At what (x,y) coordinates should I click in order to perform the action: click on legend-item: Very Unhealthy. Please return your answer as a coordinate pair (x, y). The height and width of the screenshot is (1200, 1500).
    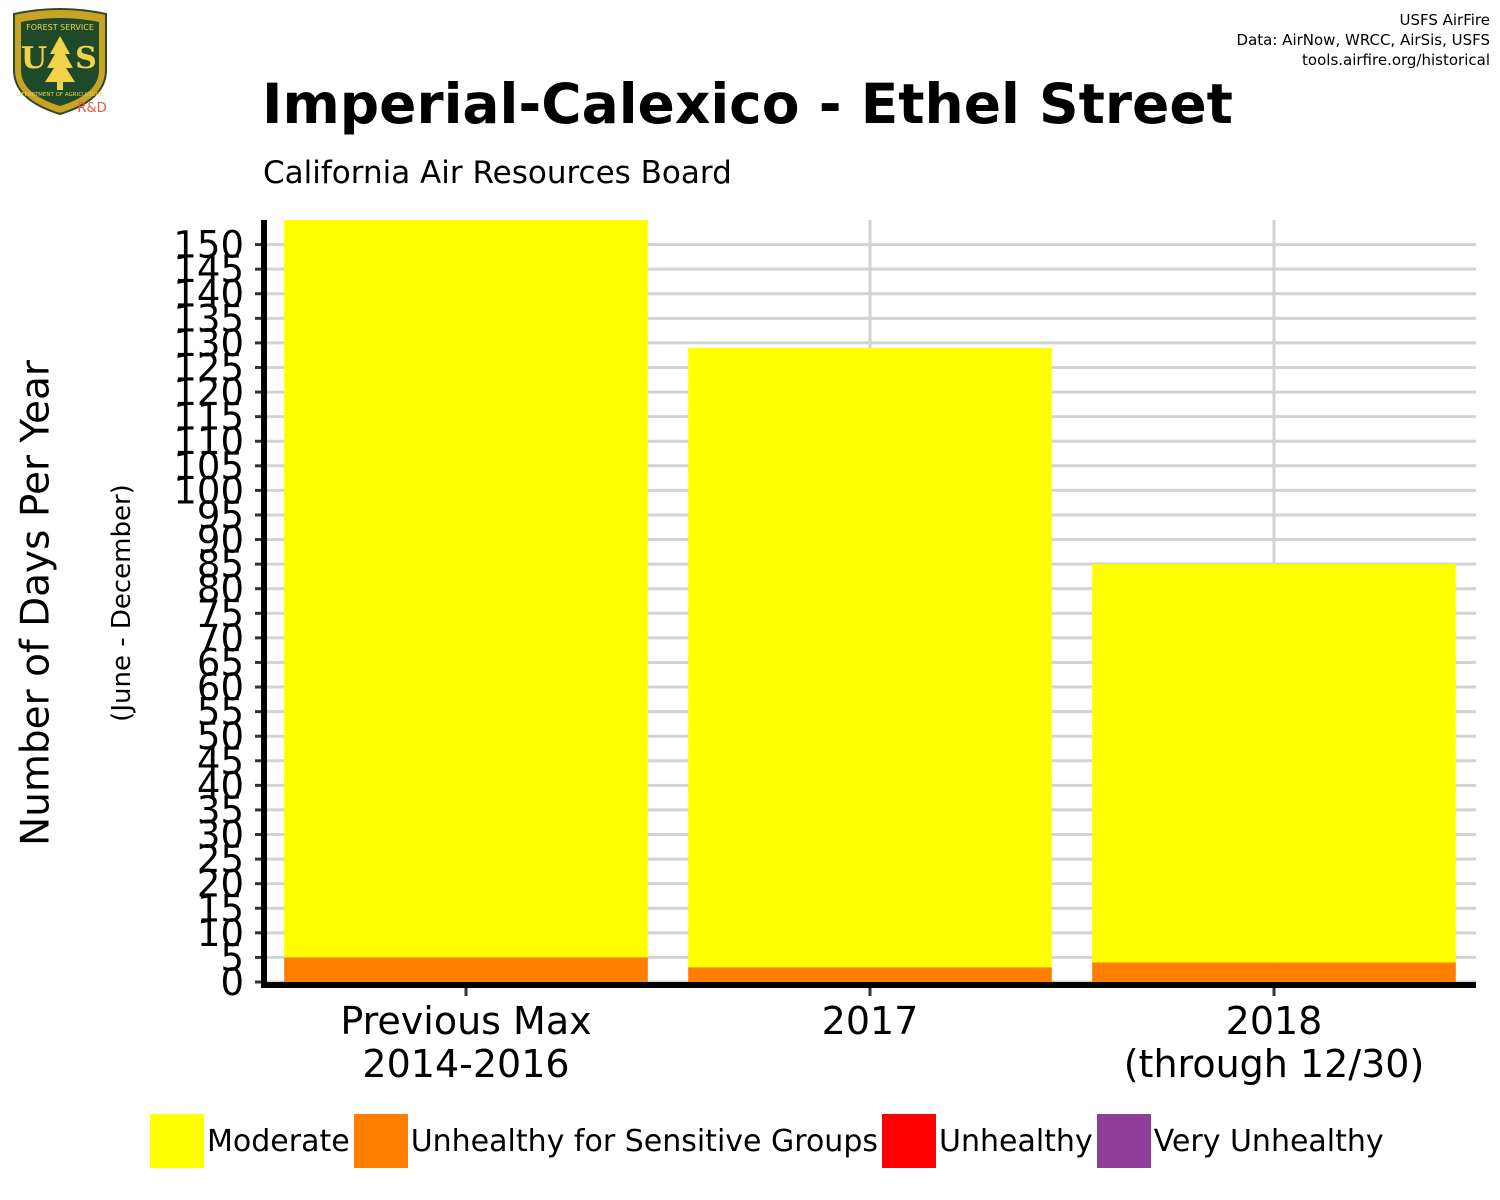
    Looking at the image, I should click on (1242, 1141).